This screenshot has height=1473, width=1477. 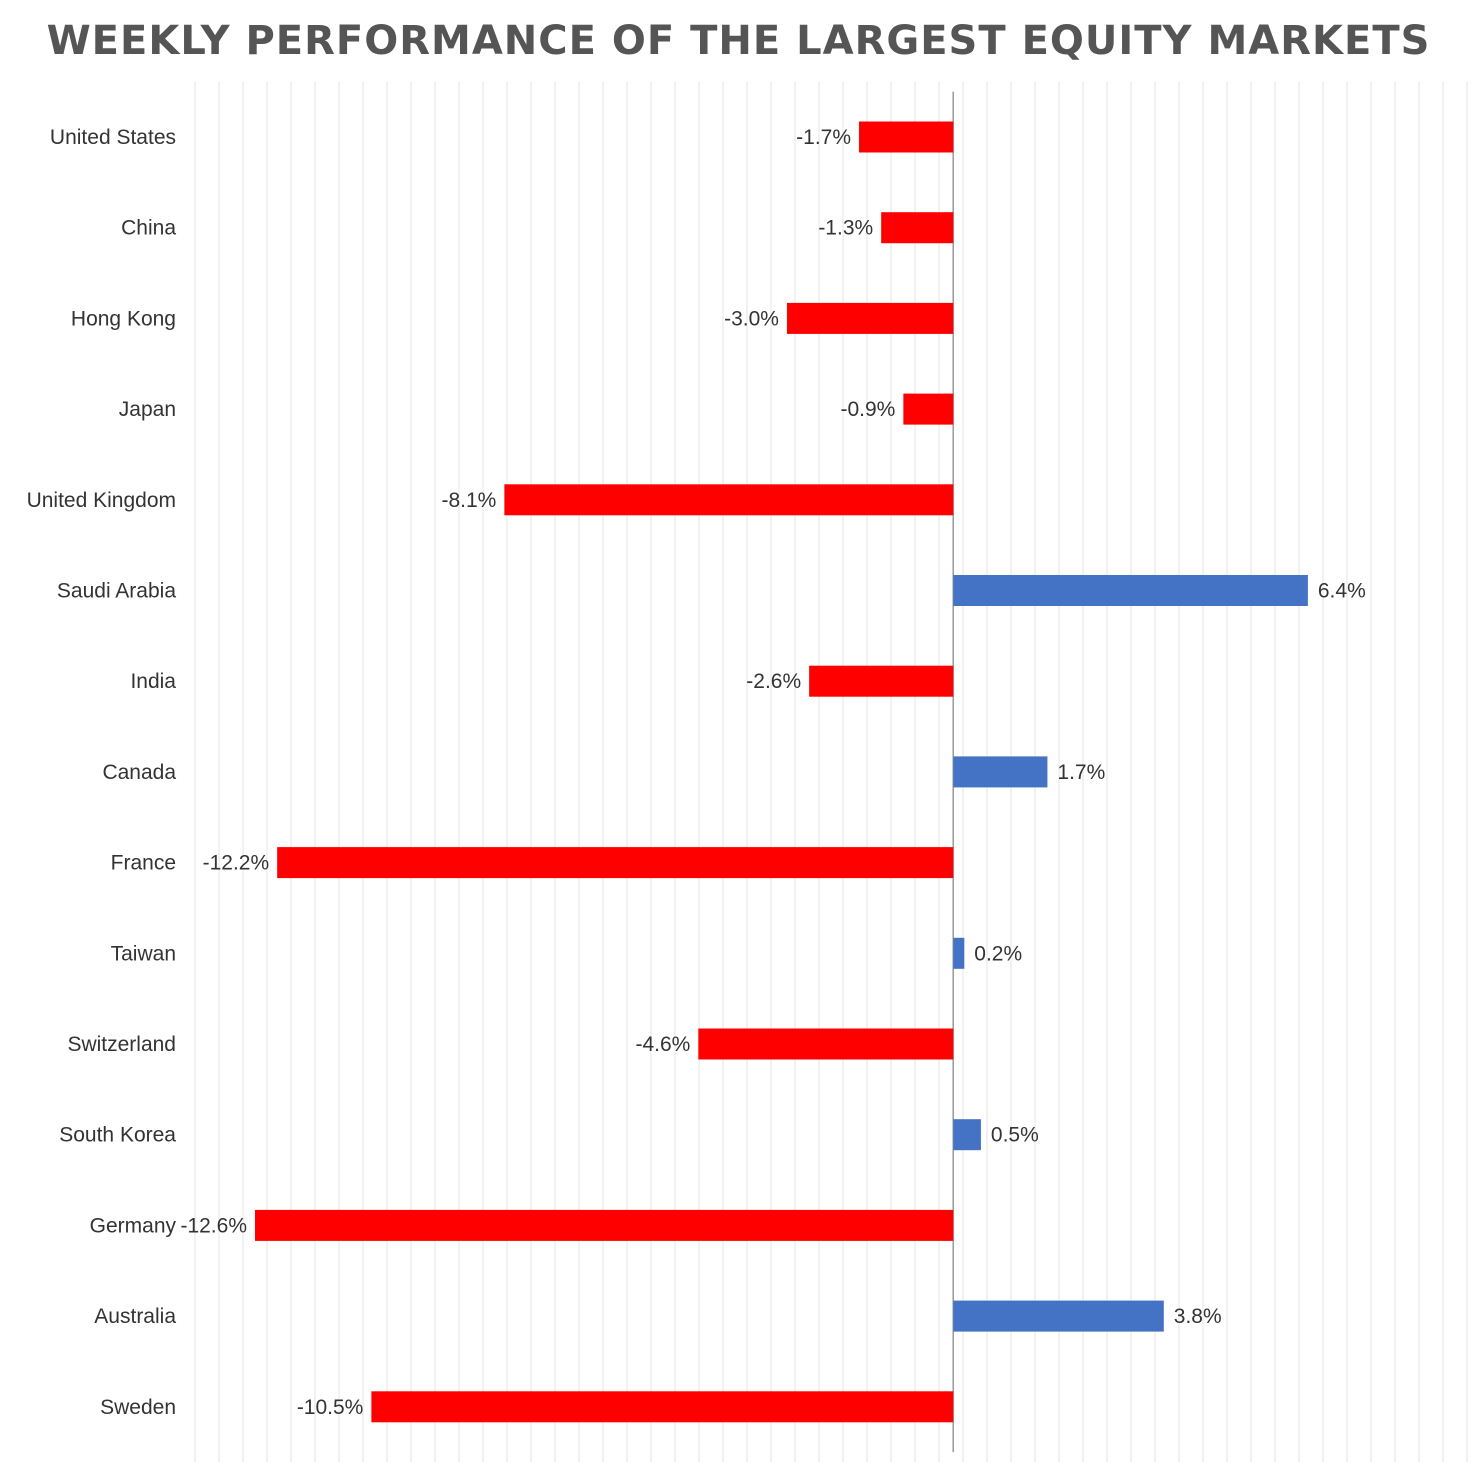 I want to click on value-label: 0.5%, so click(x=1015, y=1135).